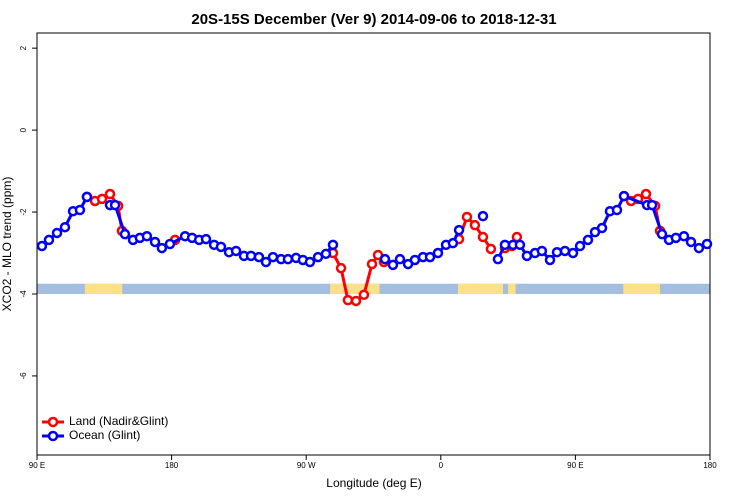 The width and height of the screenshot is (750, 500). What do you see at coordinates (23, 212) in the screenshot?
I see `y-tick-label: -2` at bounding box center [23, 212].